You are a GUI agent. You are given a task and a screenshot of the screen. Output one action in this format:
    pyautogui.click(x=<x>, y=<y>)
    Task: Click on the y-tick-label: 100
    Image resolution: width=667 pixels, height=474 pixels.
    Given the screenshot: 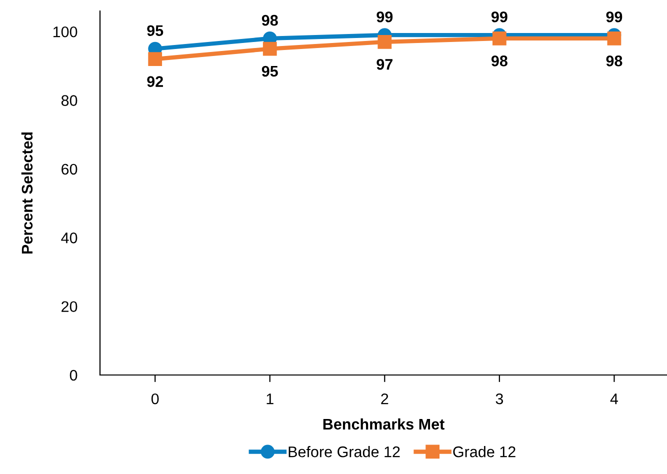 What is the action you would take?
    pyautogui.click(x=65, y=32)
    